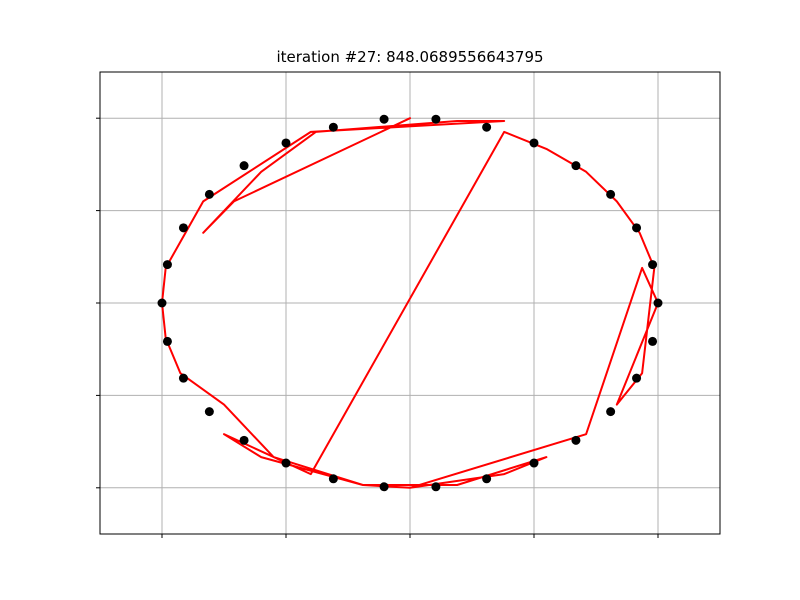  What do you see at coordinates (410, 57) in the screenshot?
I see `chart-title: iteration #27: 848.0689556643795` at bounding box center [410, 57].